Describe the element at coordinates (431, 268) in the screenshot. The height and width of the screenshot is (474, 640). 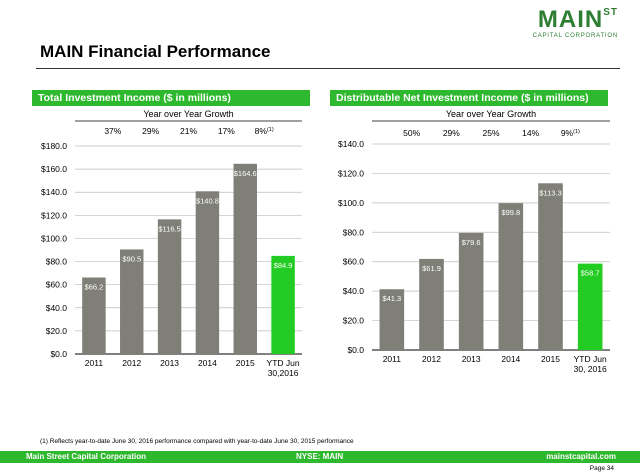
I see `bar-value-label: $61.9` at that location.